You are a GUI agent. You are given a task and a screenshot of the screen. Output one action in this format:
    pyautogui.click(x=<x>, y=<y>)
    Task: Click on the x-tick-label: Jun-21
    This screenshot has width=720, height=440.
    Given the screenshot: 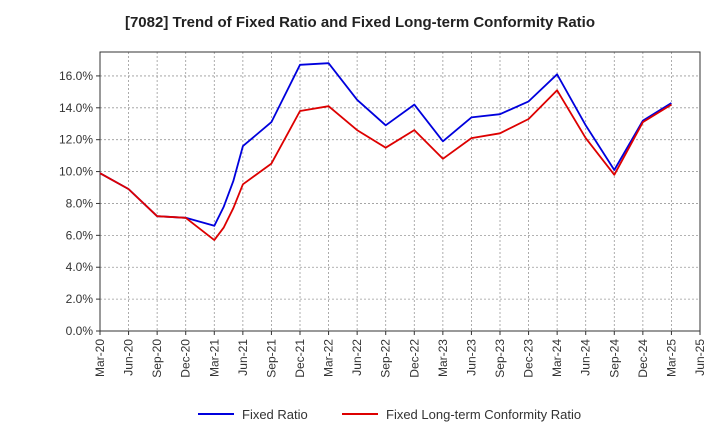 What is the action you would take?
    pyautogui.click(x=243, y=357)
    